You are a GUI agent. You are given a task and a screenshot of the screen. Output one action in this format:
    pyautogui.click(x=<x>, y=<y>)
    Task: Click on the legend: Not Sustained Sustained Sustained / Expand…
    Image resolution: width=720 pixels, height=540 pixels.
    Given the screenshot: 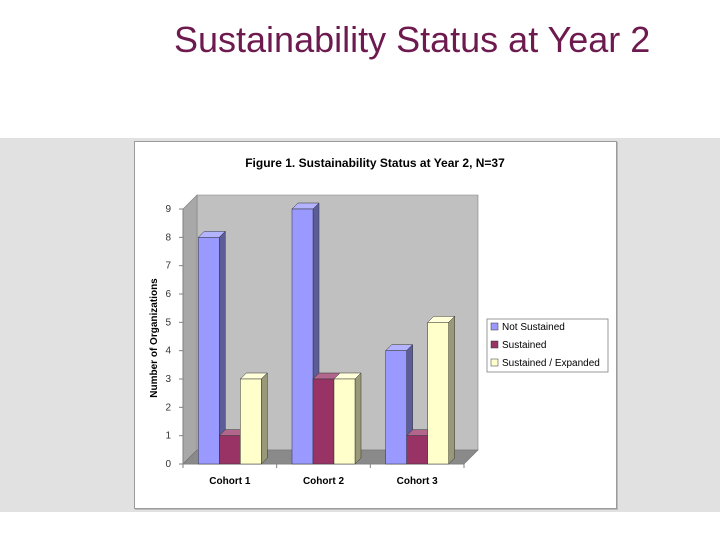 What is the action you would take?
    pyautogui.click(x=547, y=345)
    